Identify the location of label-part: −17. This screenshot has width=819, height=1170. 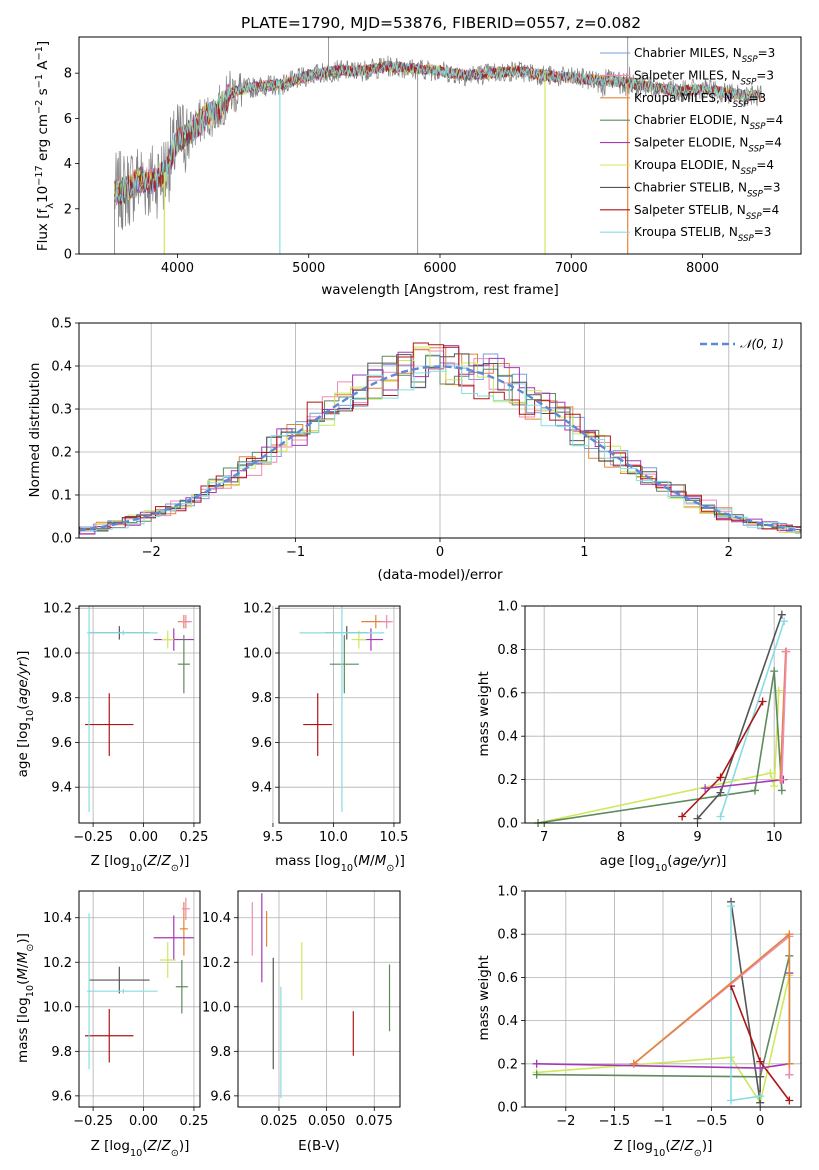
(39, 175).